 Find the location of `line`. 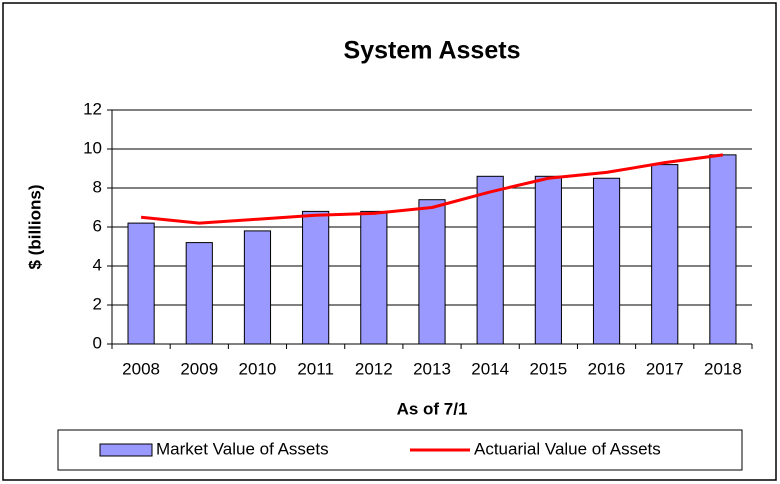

line is located at coordinates (432, 189).